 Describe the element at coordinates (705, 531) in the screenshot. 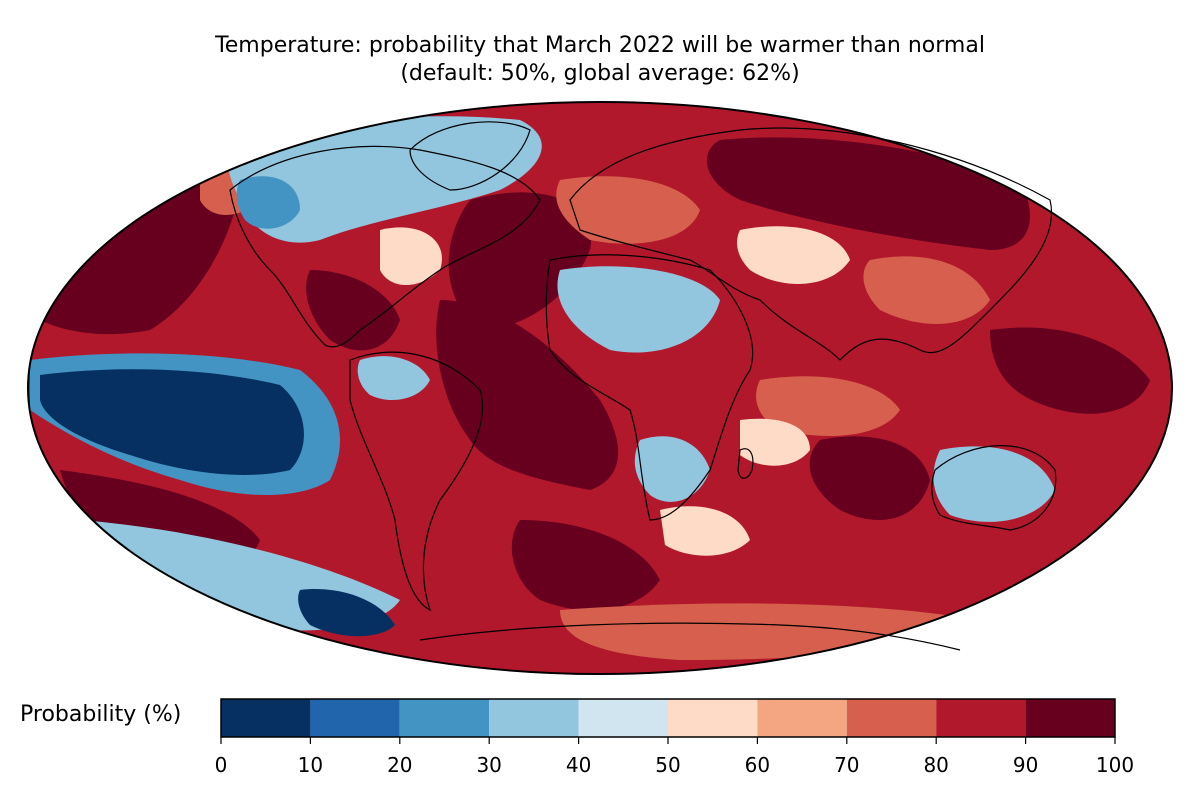

I see `region-south-atlantic-neutral` at that location.